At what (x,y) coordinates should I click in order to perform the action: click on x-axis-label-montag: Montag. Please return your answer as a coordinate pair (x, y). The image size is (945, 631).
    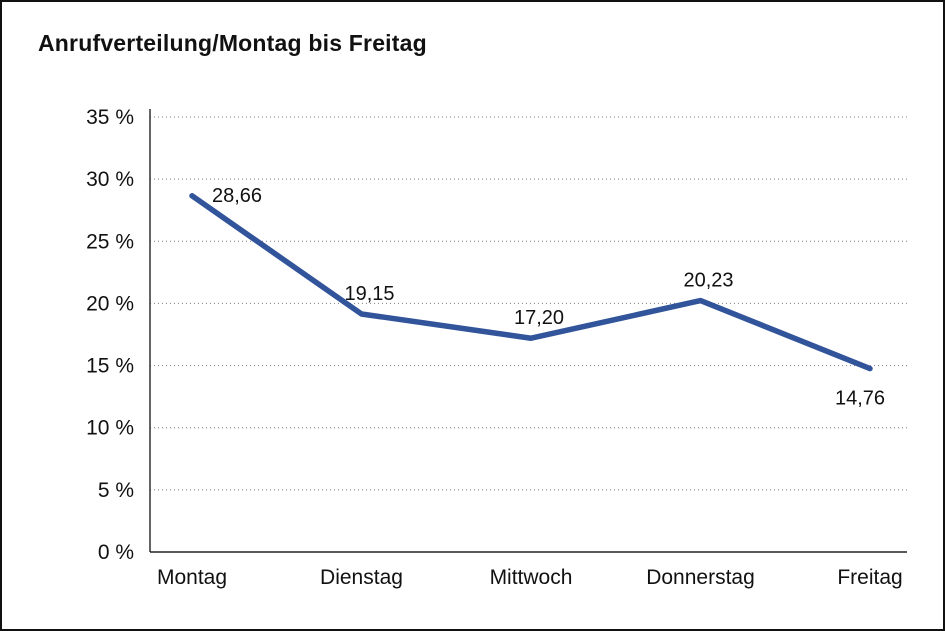
    Looking at the image, I should click on (192, 577).